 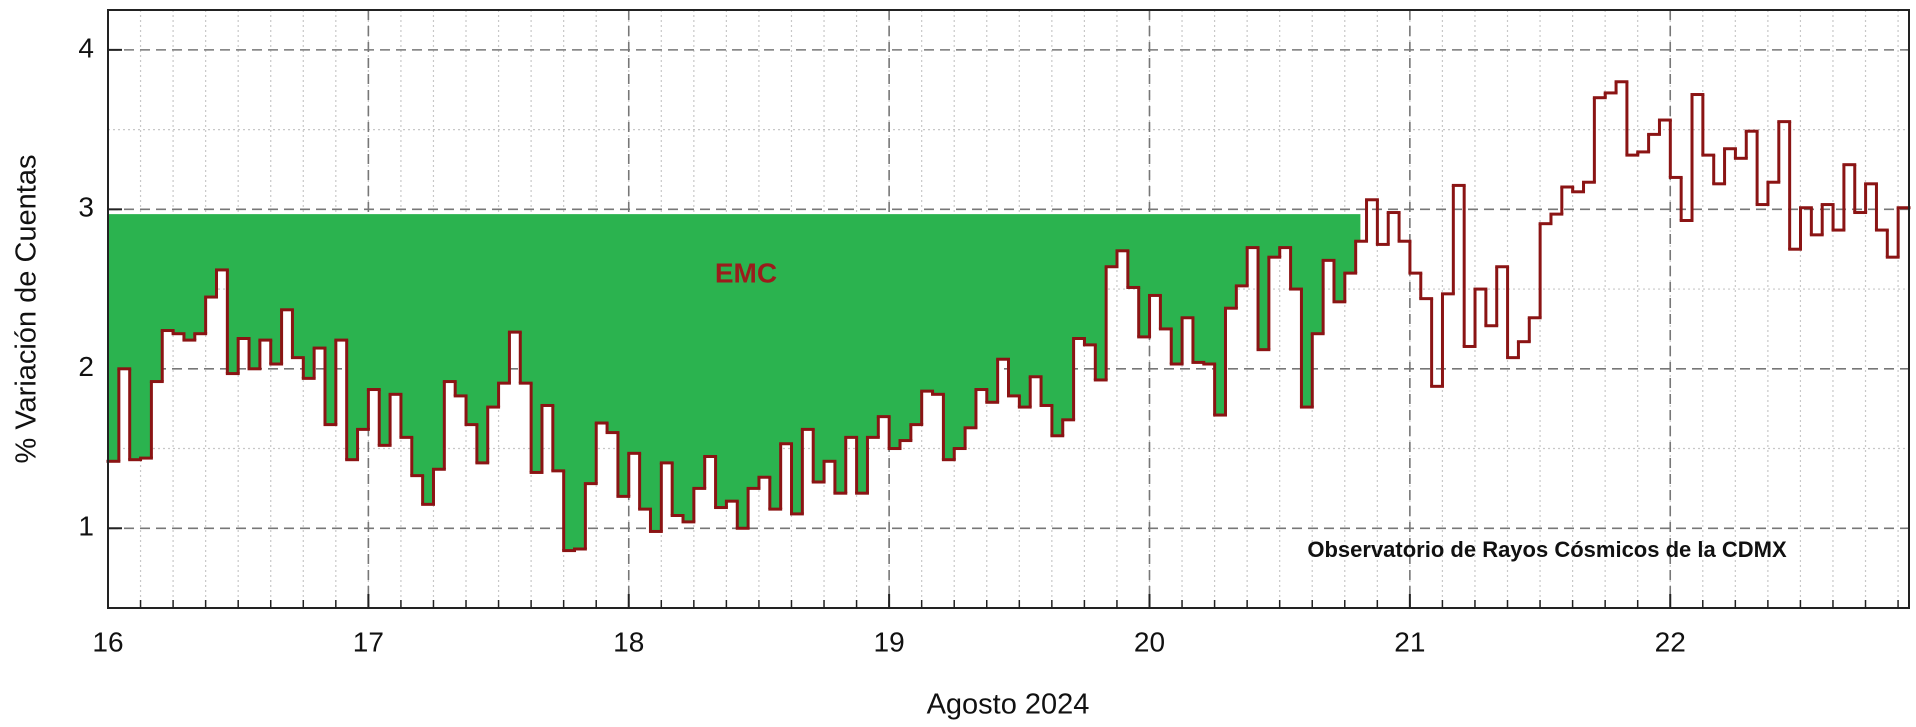 What do you see at coordinates (746, 272) in the screenshot?
I see `region-label: EMC` at bounding box center [746, 272].